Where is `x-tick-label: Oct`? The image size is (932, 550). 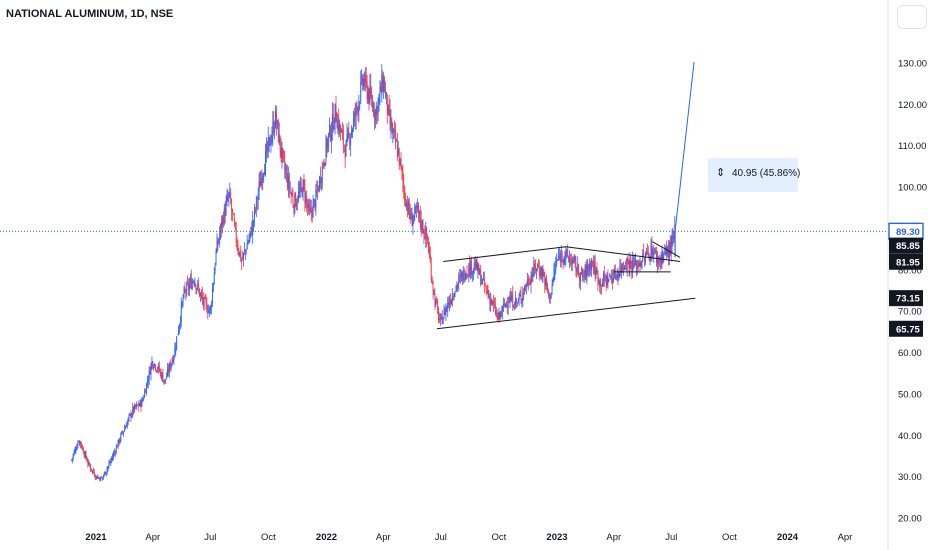 x-tick-label: Oct is located at coordinates (268, 537).